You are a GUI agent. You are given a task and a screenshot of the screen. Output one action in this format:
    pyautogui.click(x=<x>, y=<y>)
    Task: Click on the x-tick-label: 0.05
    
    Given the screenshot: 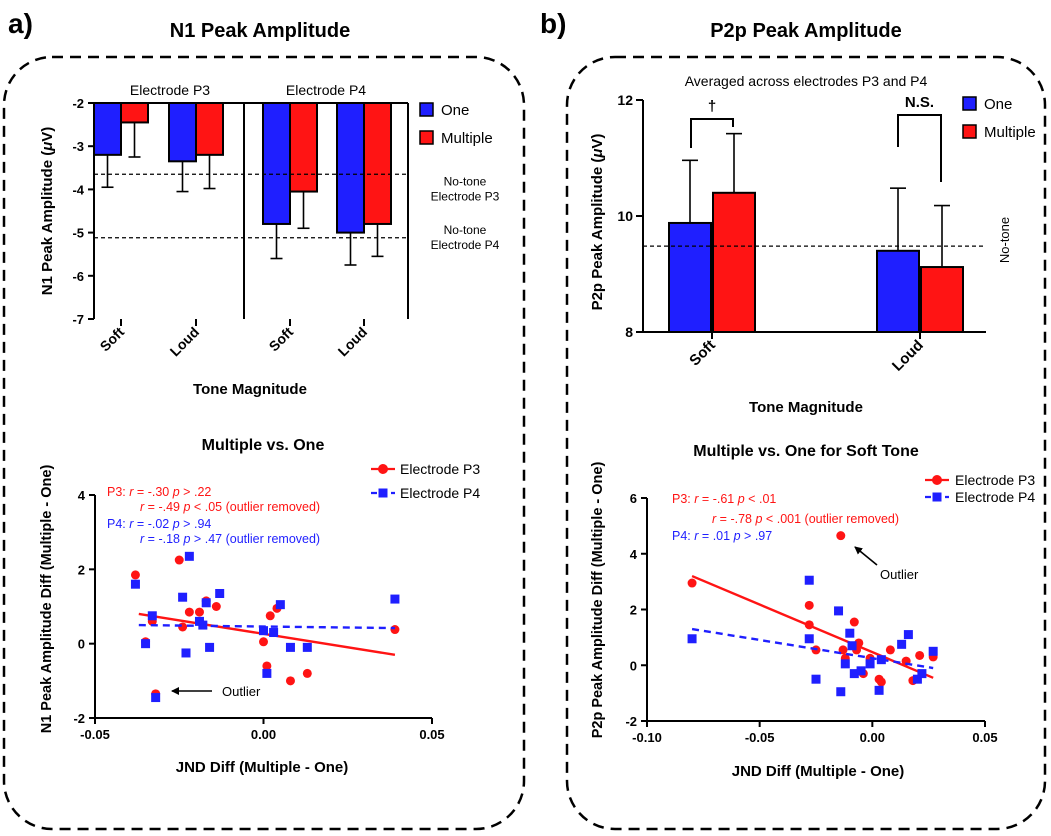 What is the action you would take?
    pyautogui.click(x=431, y=734)
    